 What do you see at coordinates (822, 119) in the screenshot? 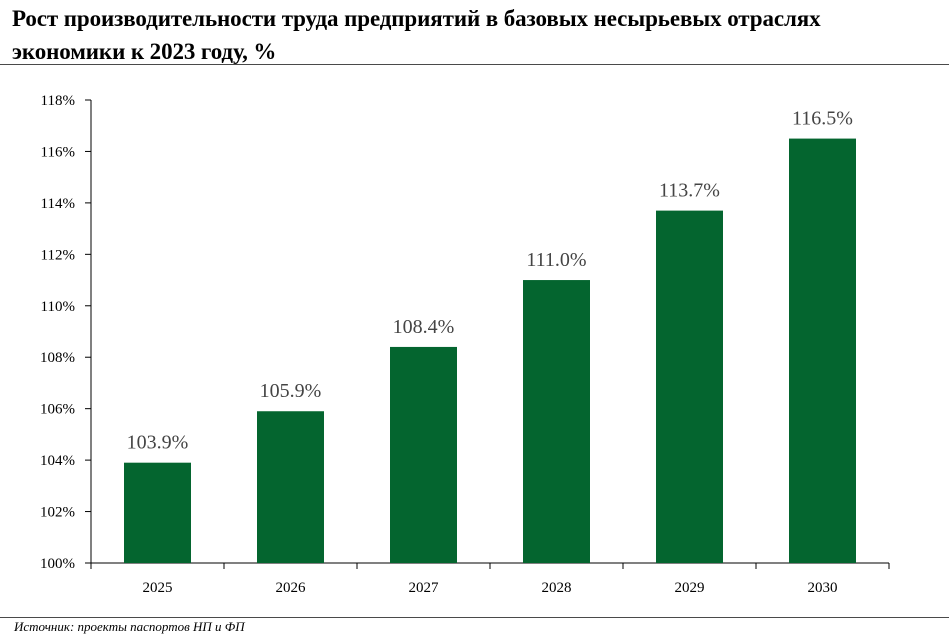
I see `data-label-2030: 116.5%` at bounding box center [822, 119].